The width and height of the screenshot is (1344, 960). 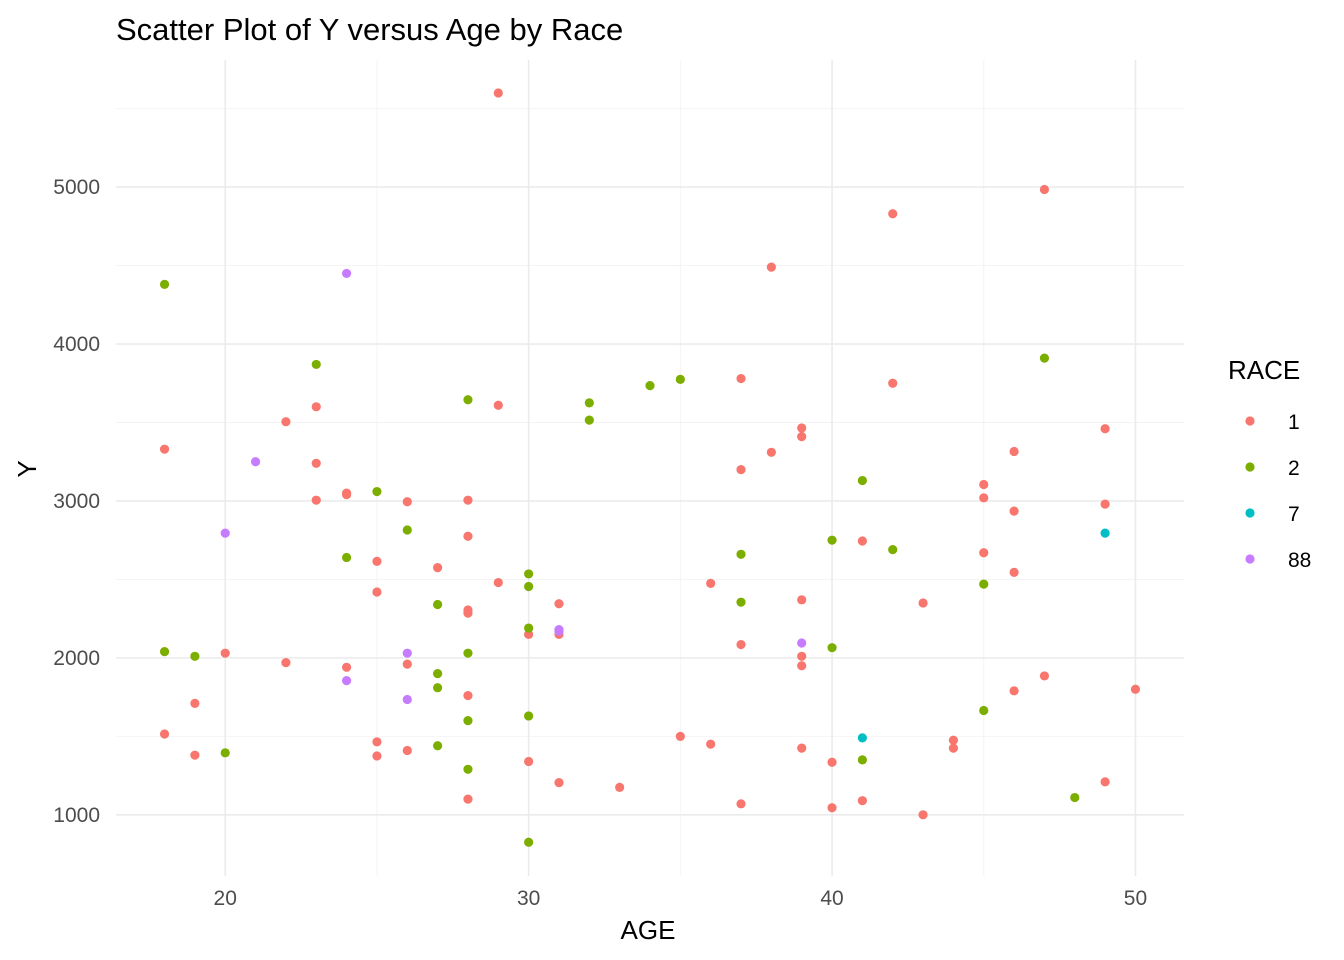 What do you see at coordinates (1294, 514) in the screenshot?
I see `legend-label: 7` at bounding box center [1294, 514].